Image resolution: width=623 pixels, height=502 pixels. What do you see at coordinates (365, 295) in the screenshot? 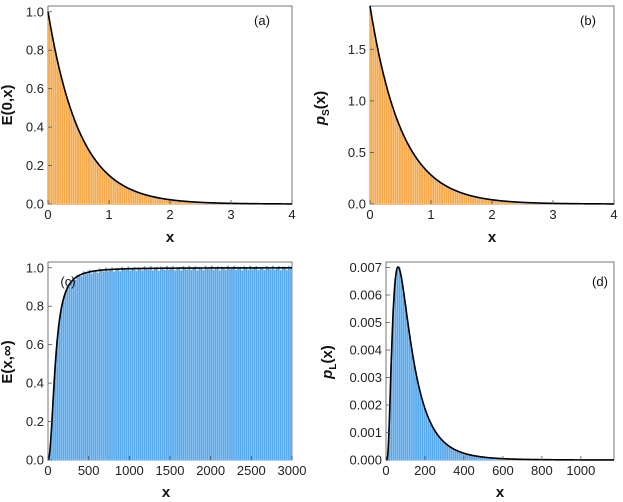
I see `panel-d-ytick-label: 0.006` at bounding box center [365, 295].